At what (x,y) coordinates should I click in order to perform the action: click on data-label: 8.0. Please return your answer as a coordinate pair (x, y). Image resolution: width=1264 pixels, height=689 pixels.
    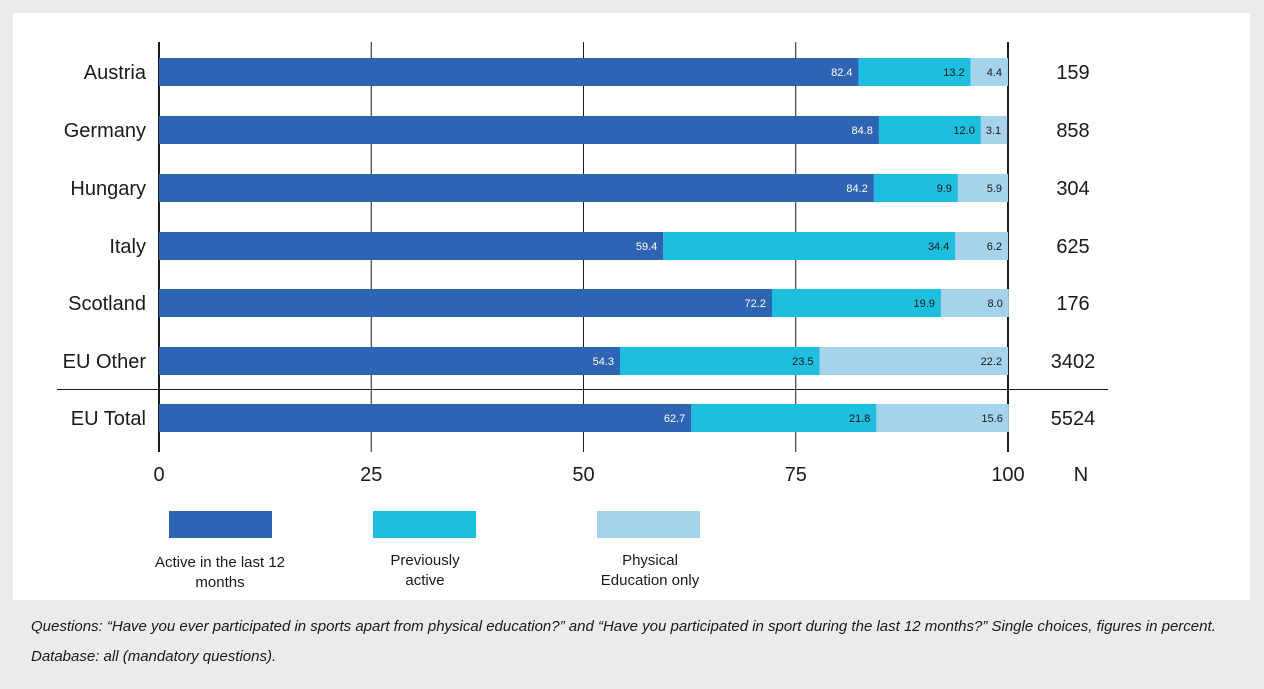
    Looking at the image, I should click on (995, 304).